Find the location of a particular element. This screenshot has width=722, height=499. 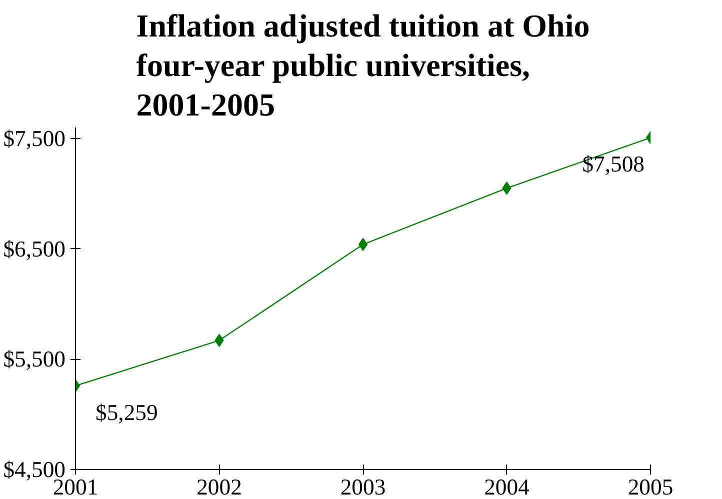

x-tick-label: 2003 is located at coordinates (363, 486).